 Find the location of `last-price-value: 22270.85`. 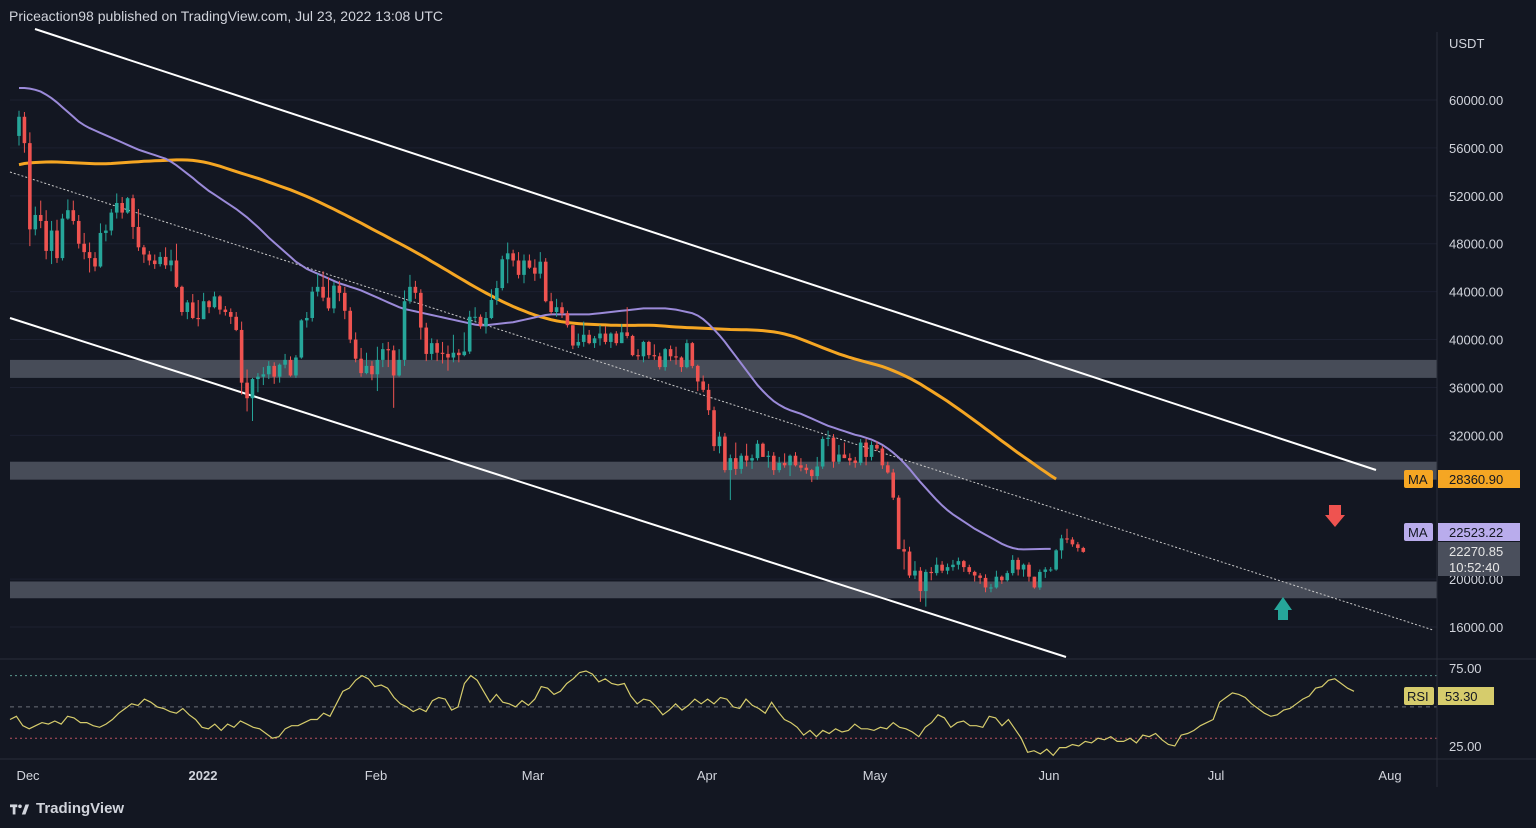

last-price-value: 22270.85 is located at coordinates (1476, 551).